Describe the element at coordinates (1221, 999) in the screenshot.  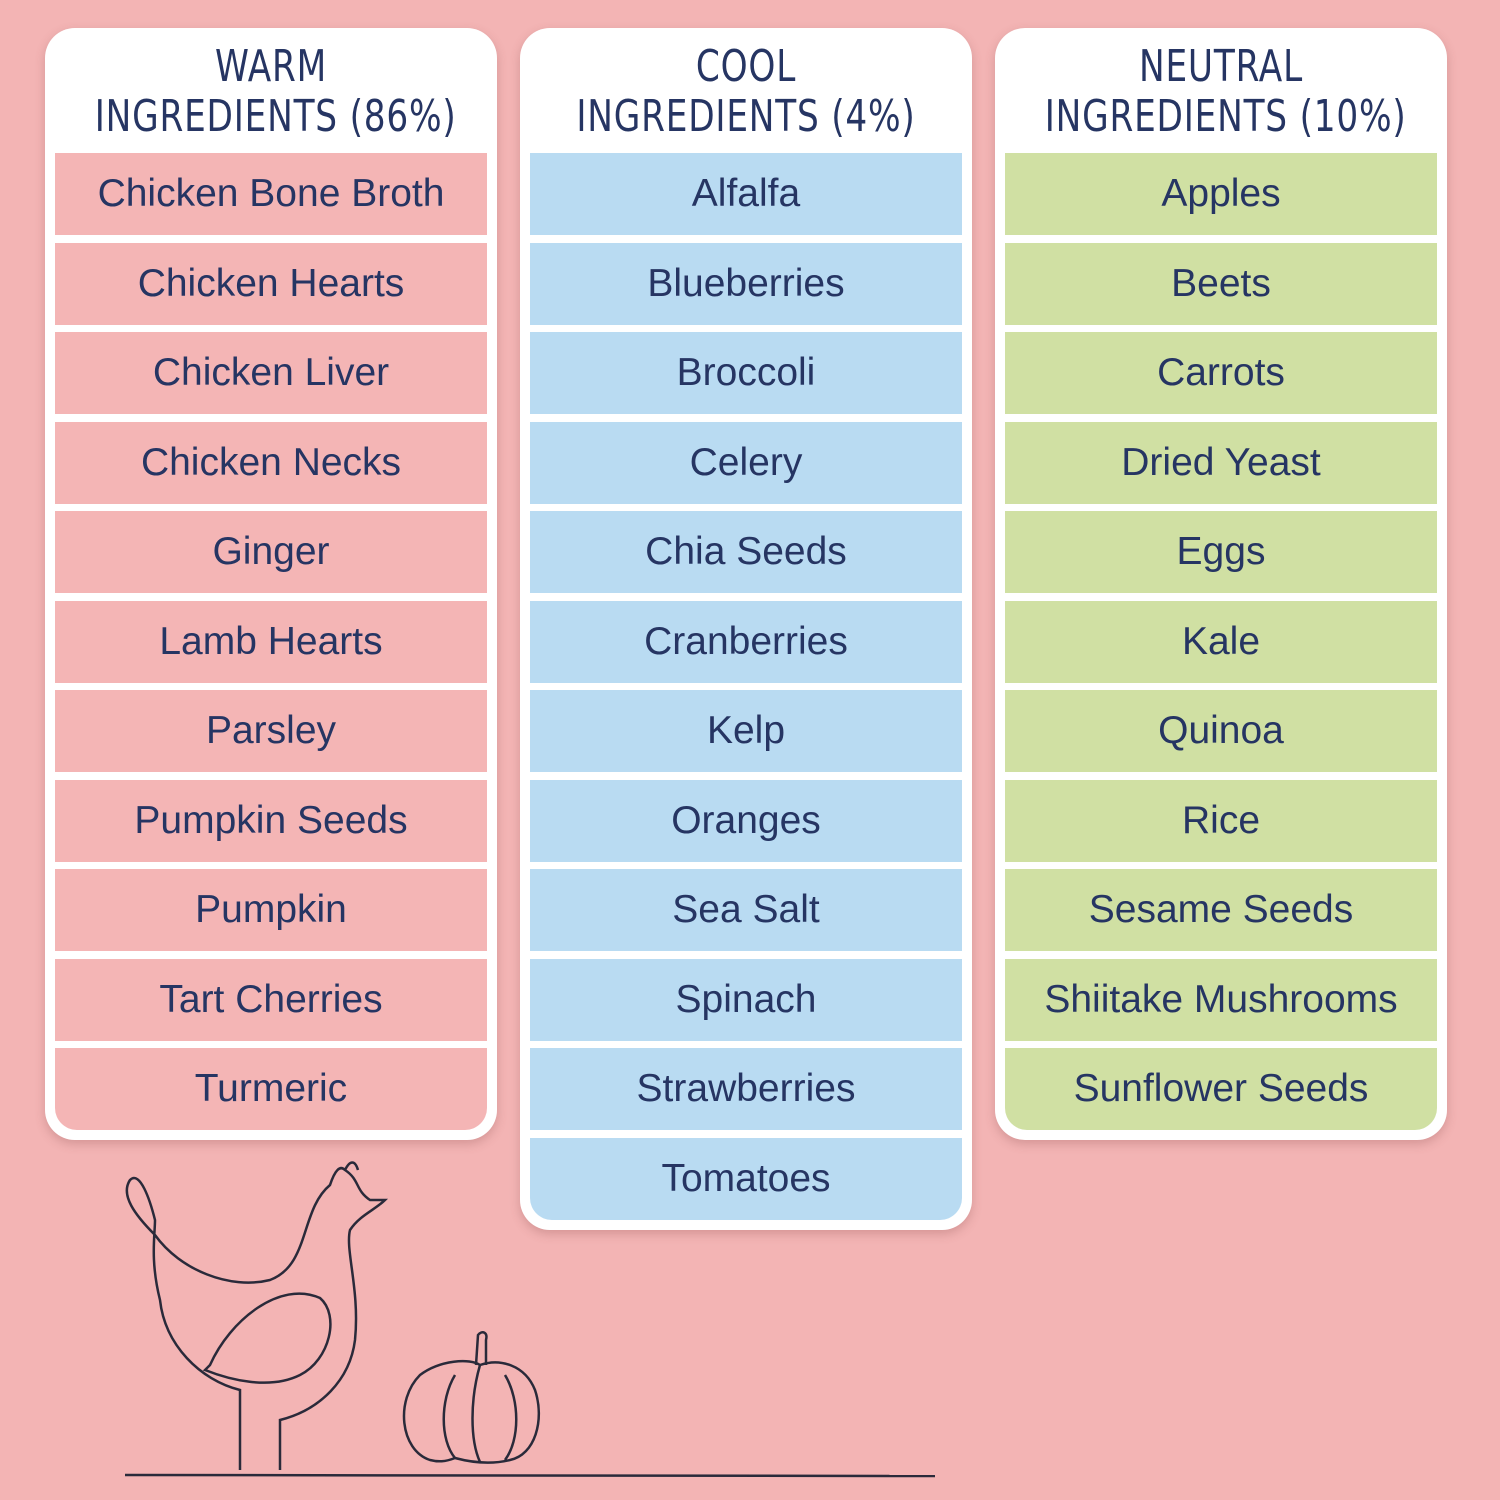
I see `ingredient-row: Shiitake Mushrooms` at that location.